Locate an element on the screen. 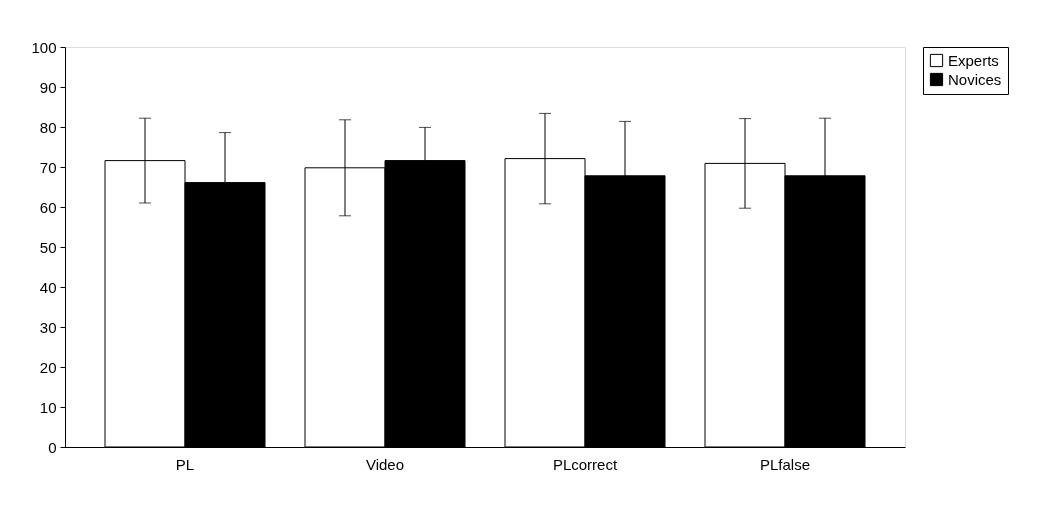 Image resolution: width=1046 pixels, height=518 pixels. y-tick-label: 0 is located at coordinates (52, 447).